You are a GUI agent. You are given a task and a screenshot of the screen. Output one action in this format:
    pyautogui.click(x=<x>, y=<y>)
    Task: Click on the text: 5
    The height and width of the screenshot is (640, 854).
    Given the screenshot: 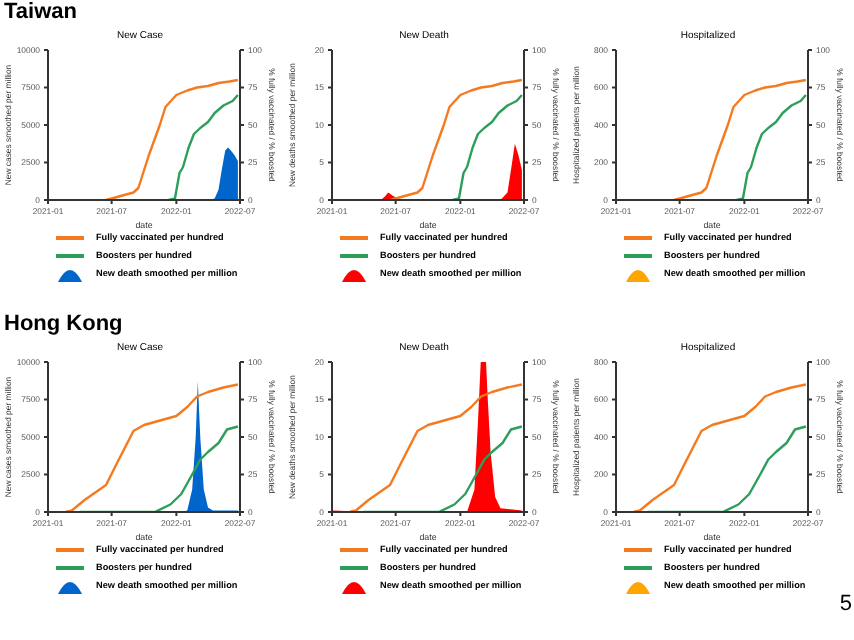 What is the action you would take?
    pyautogui.click(x=845, y=604)
    